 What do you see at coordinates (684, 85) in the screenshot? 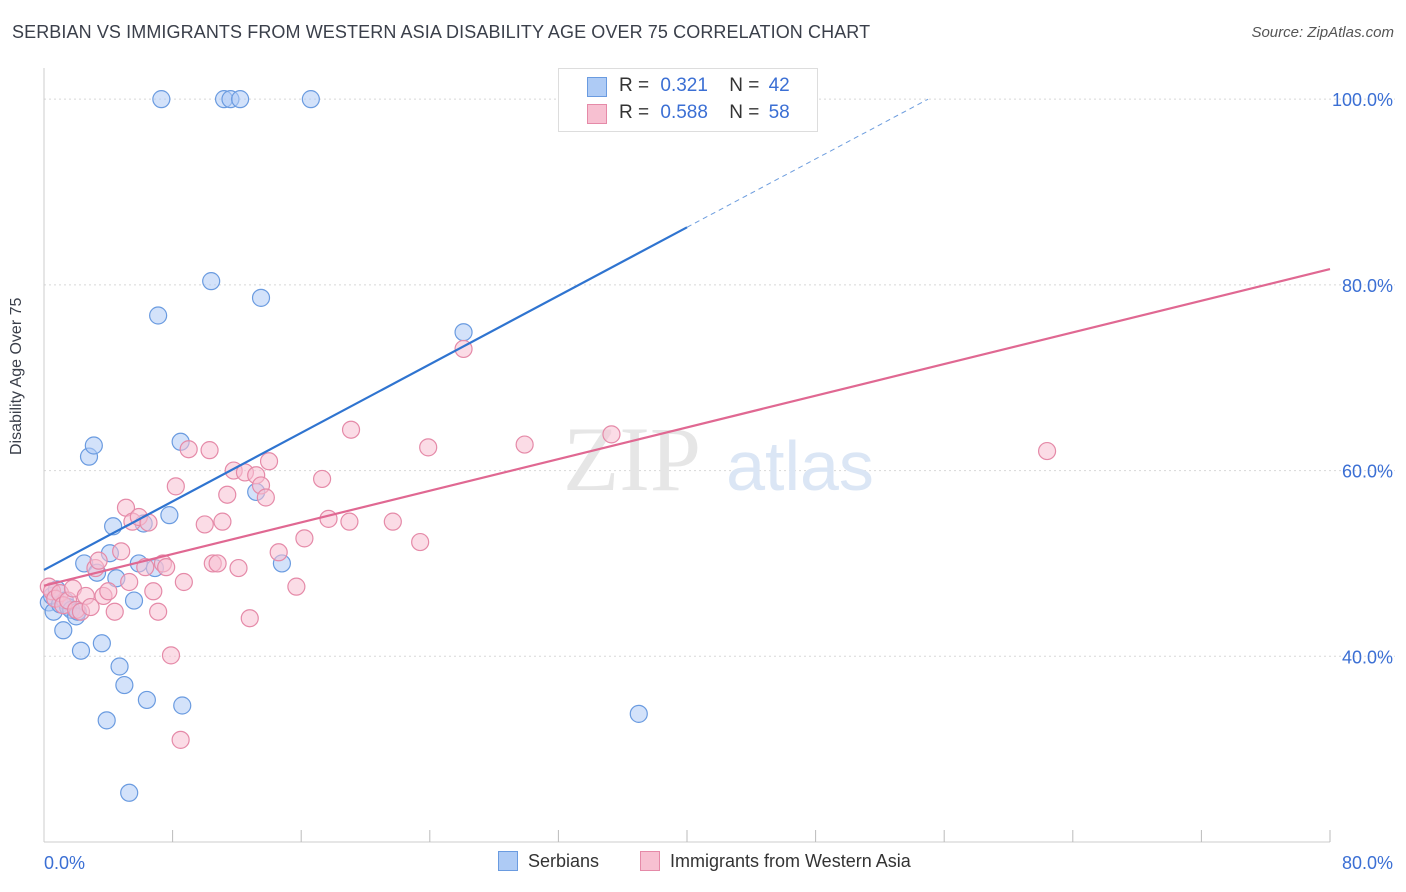
I see `serbians-r-value: 0.321` at bounding box center [684, 85].